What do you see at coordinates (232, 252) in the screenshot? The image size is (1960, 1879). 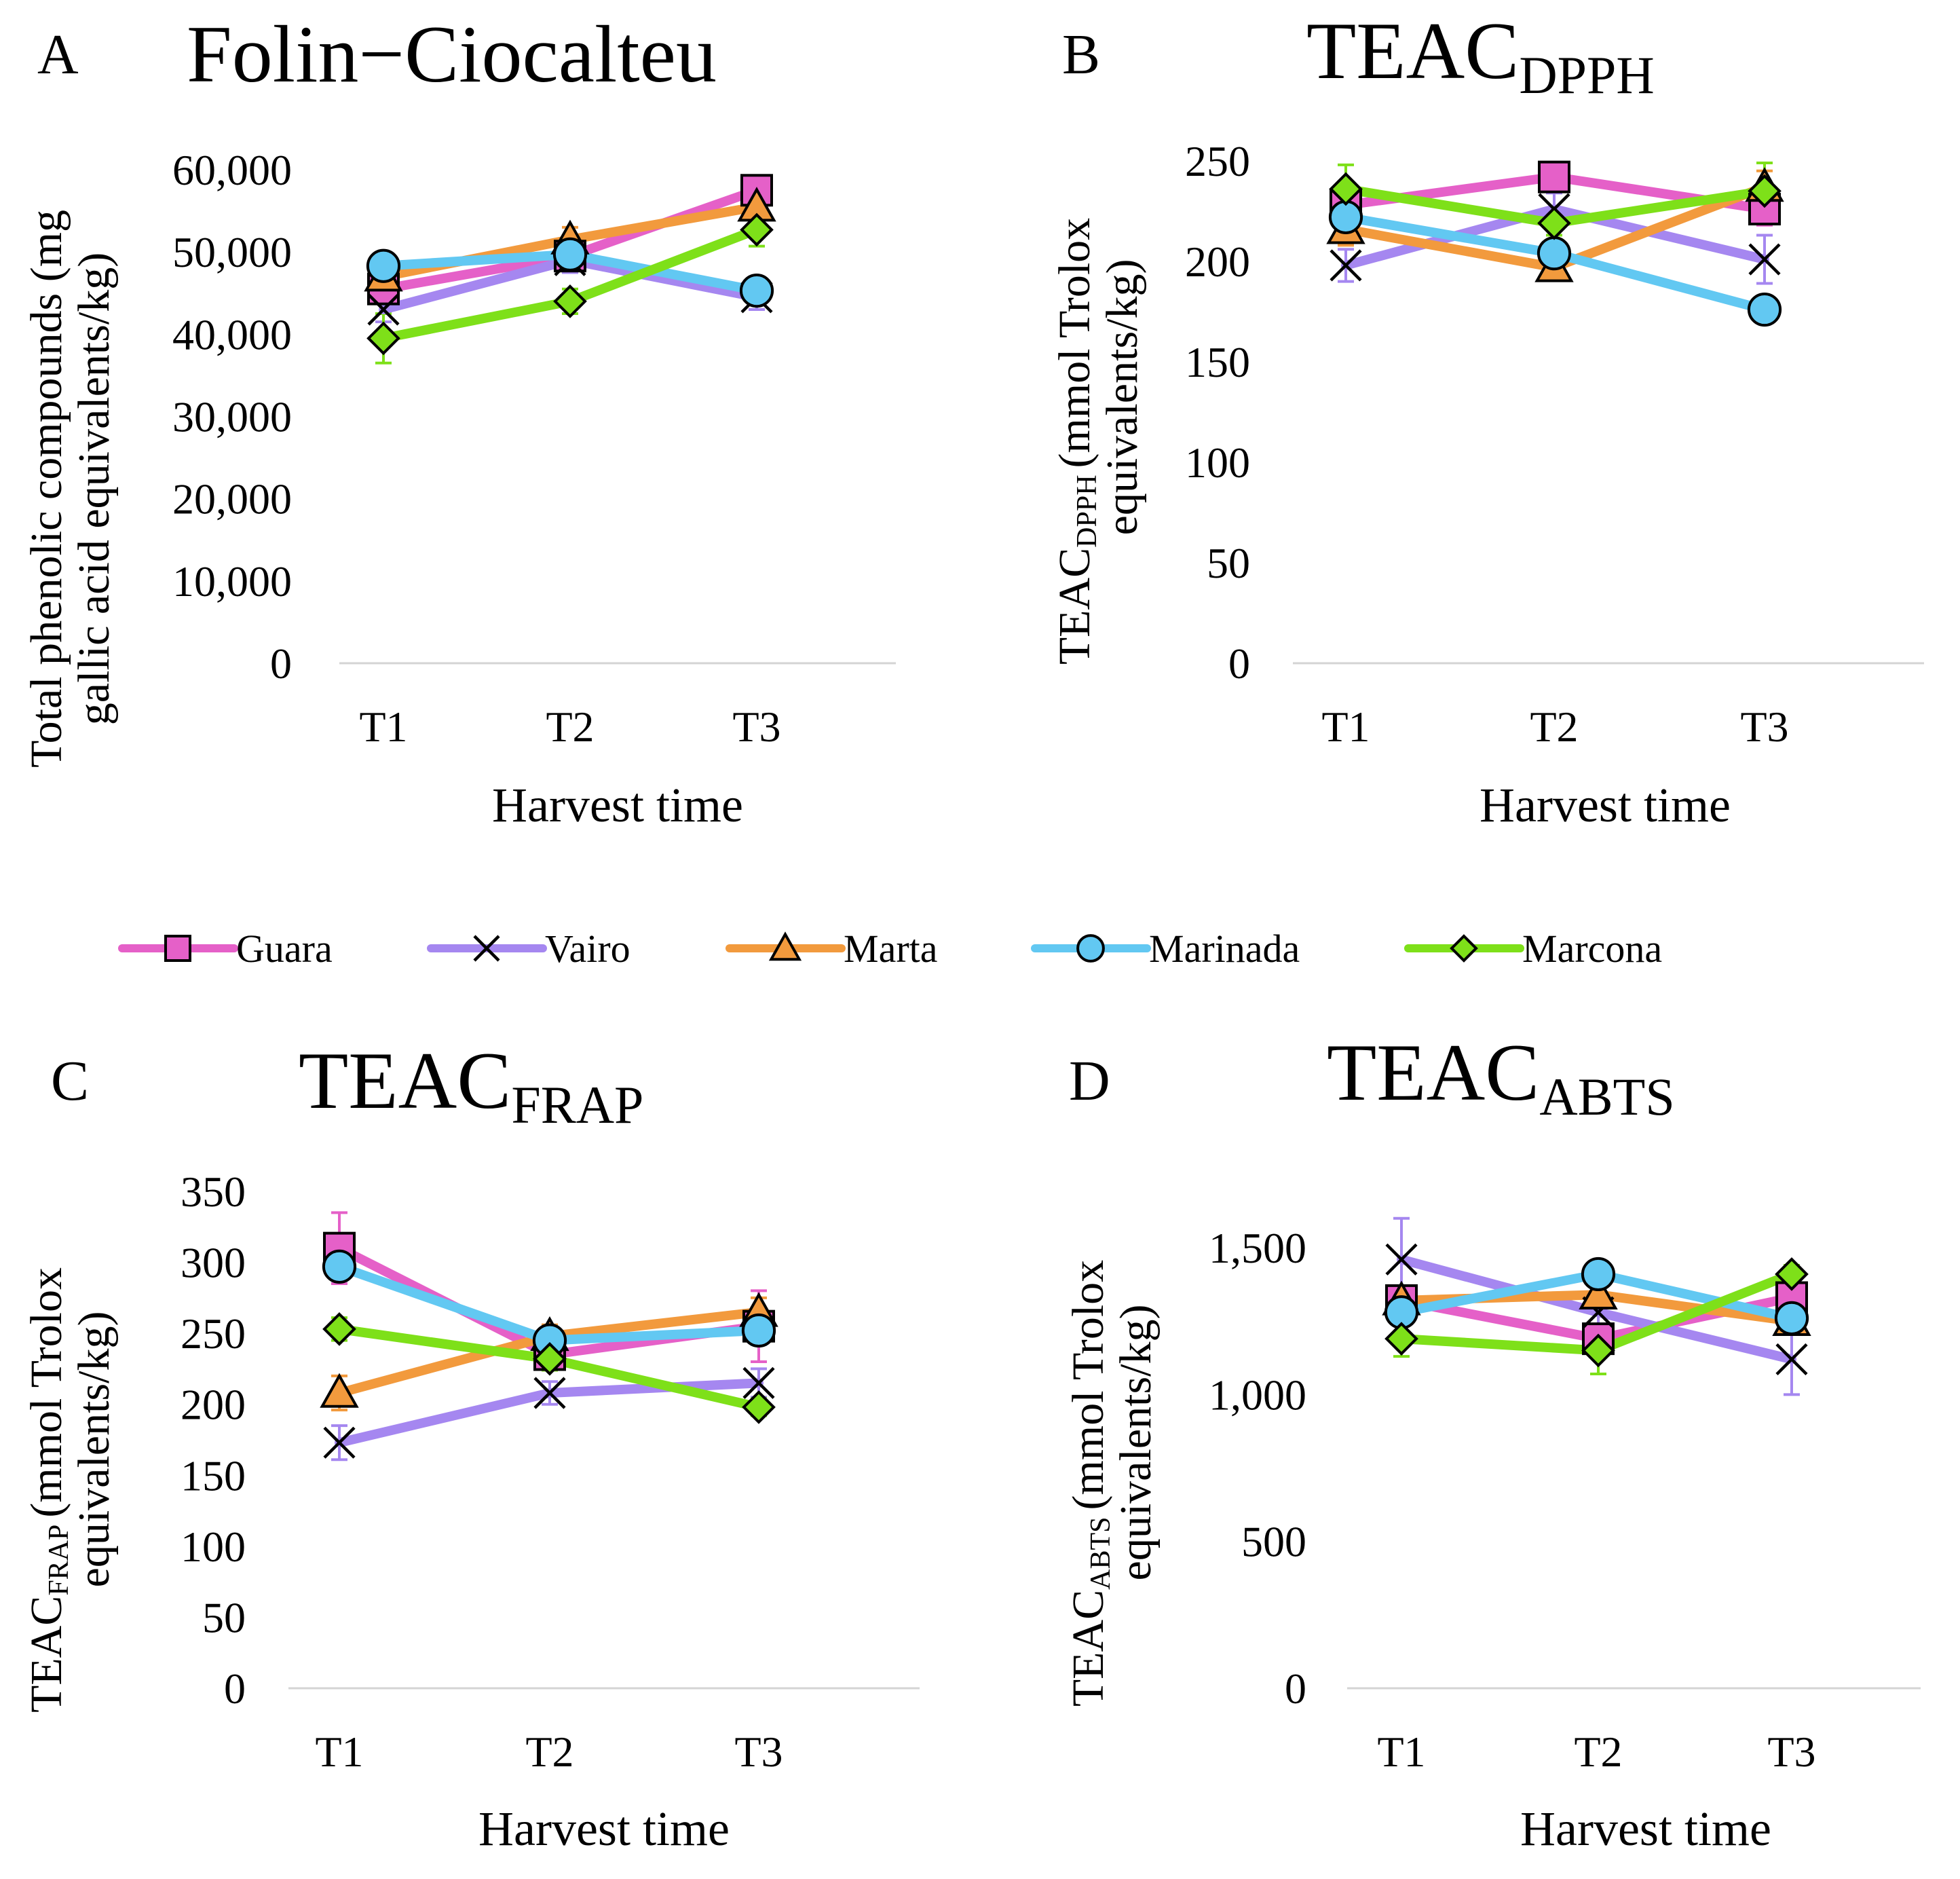 I see `y-tick-label-a: 50,000` at bounding box center [232, 252].